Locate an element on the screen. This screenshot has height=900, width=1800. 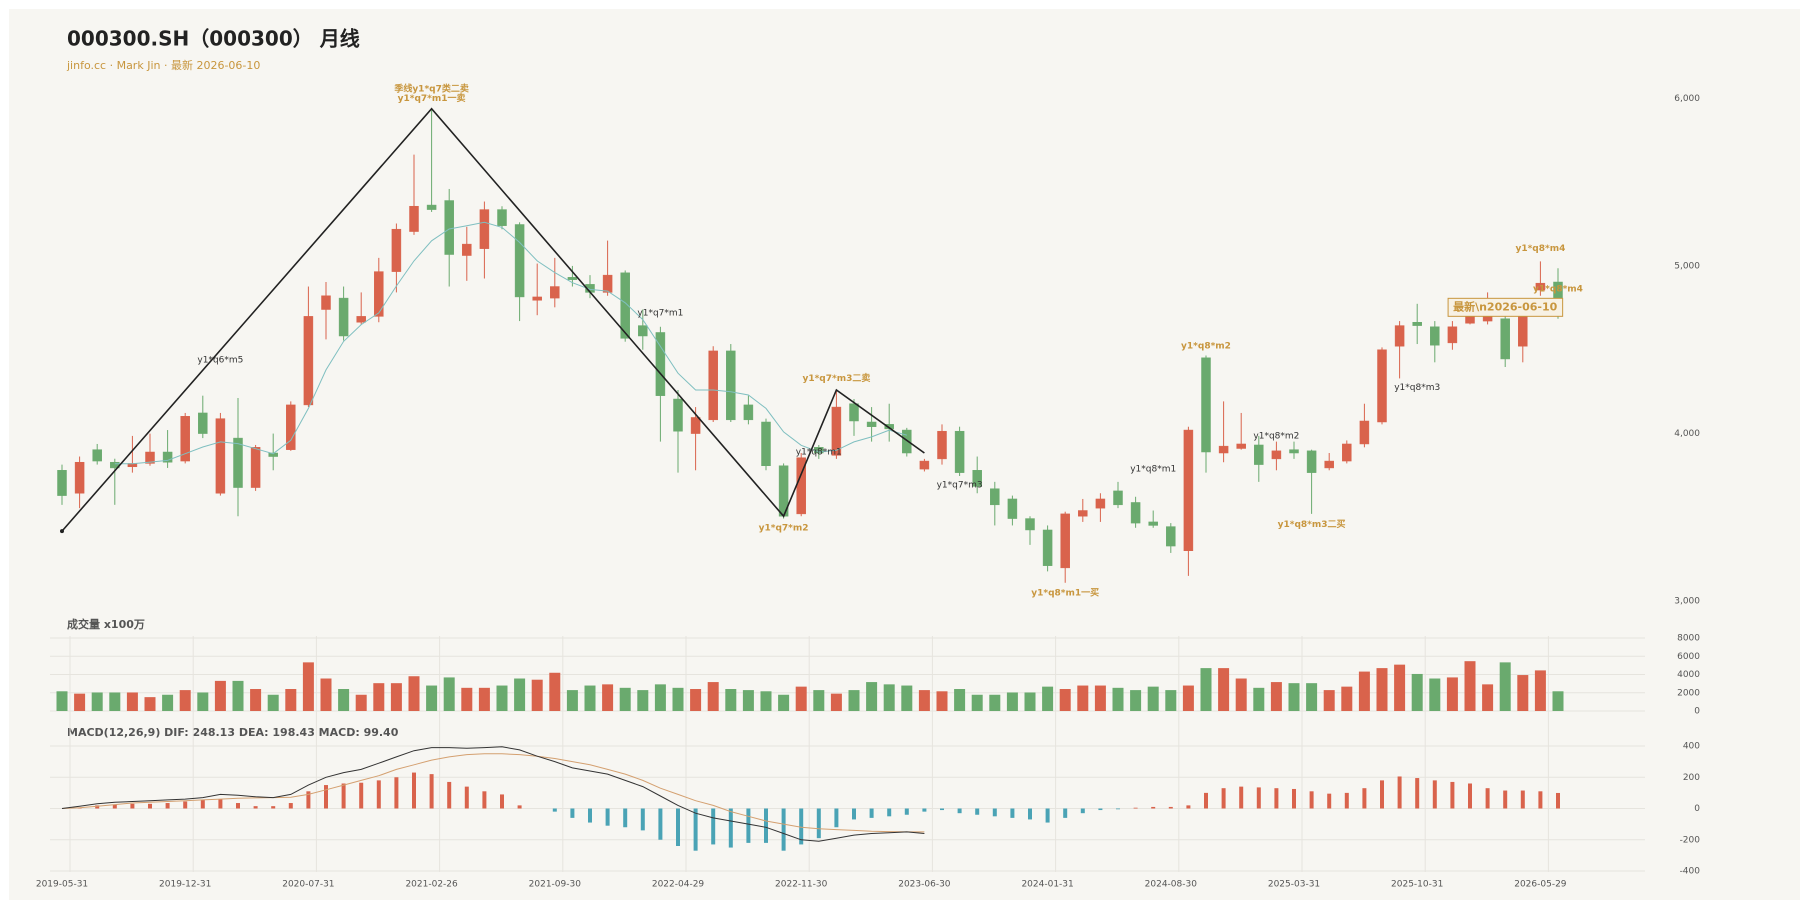
y-tick-label: 8000 is located at coordinates (1688, 639).